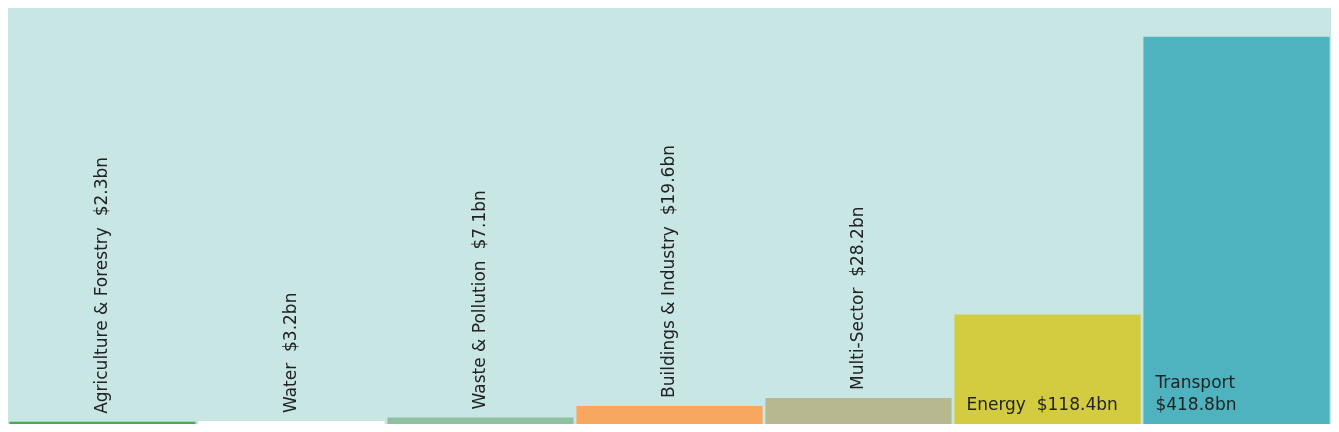 This screenshot has height=432, width=1339. I want to click on category-label: Buildings & Industry $19.6bn, so click(667, 271).